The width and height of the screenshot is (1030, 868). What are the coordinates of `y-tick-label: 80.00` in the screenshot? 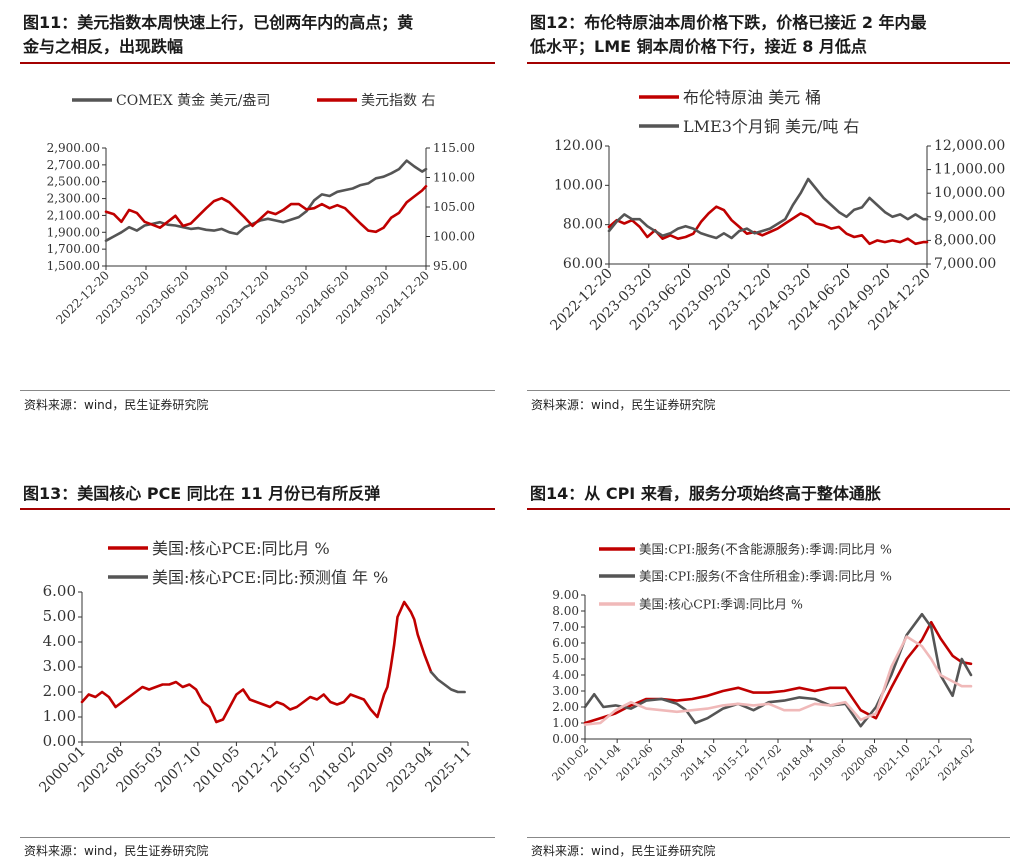 It's located at (583, 225).